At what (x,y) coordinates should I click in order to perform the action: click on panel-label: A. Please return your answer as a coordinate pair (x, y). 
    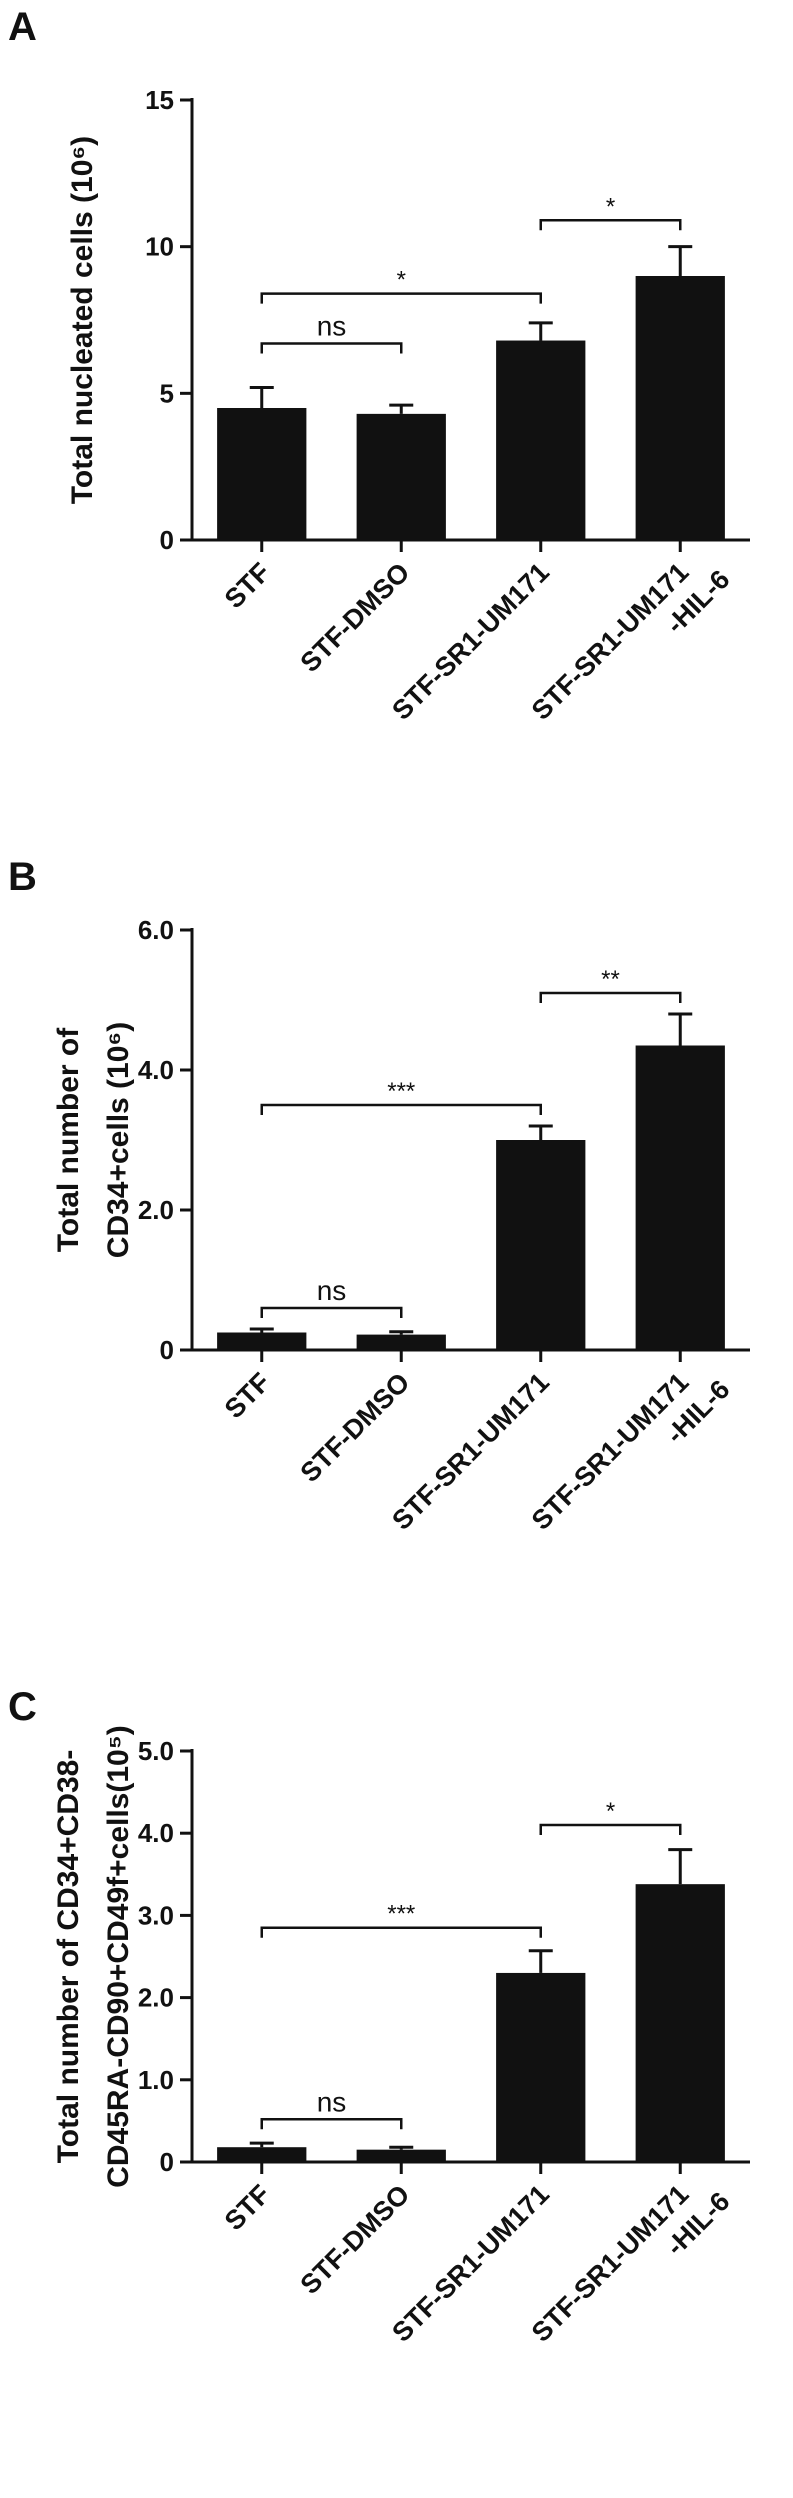
    Looking at the image, I should click on (22, 27).